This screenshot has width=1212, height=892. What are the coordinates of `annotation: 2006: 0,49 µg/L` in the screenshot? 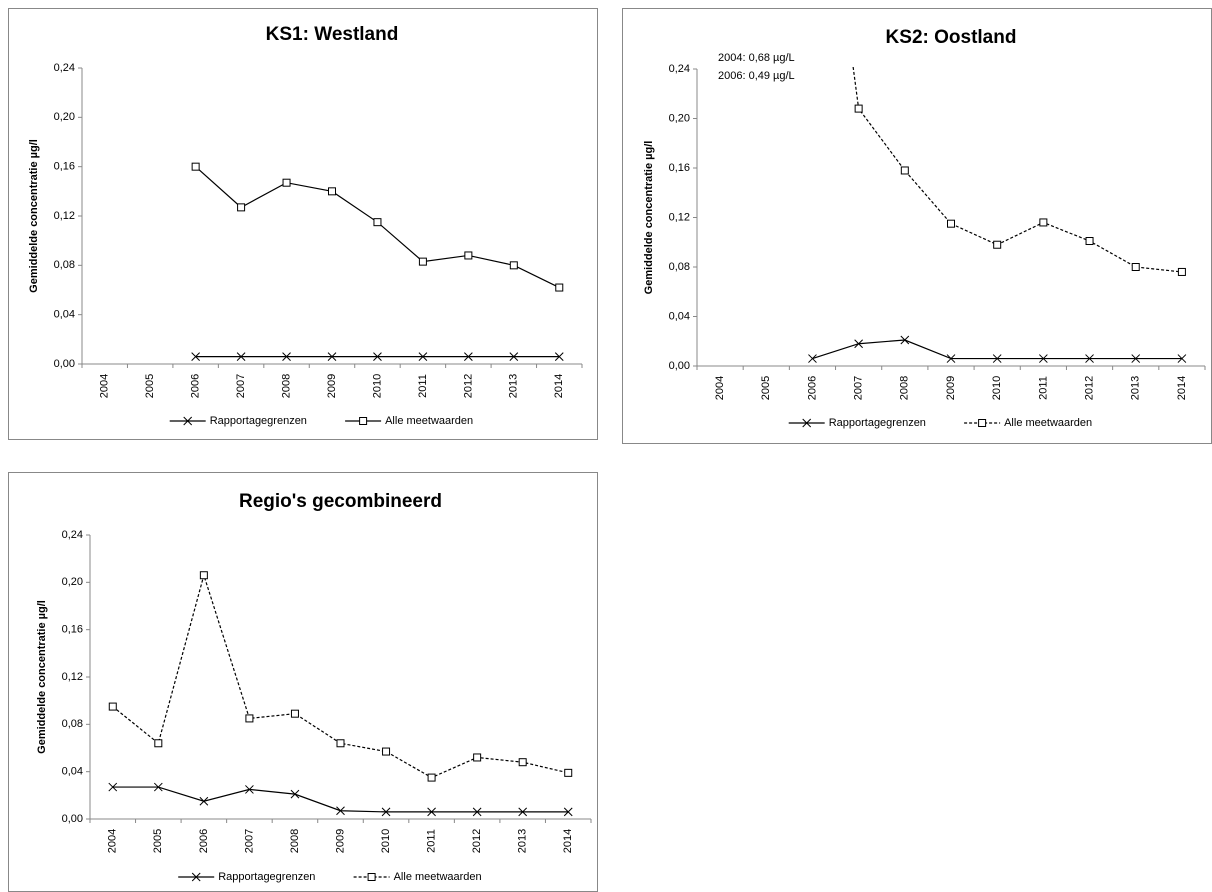 It's located at (756, 76).